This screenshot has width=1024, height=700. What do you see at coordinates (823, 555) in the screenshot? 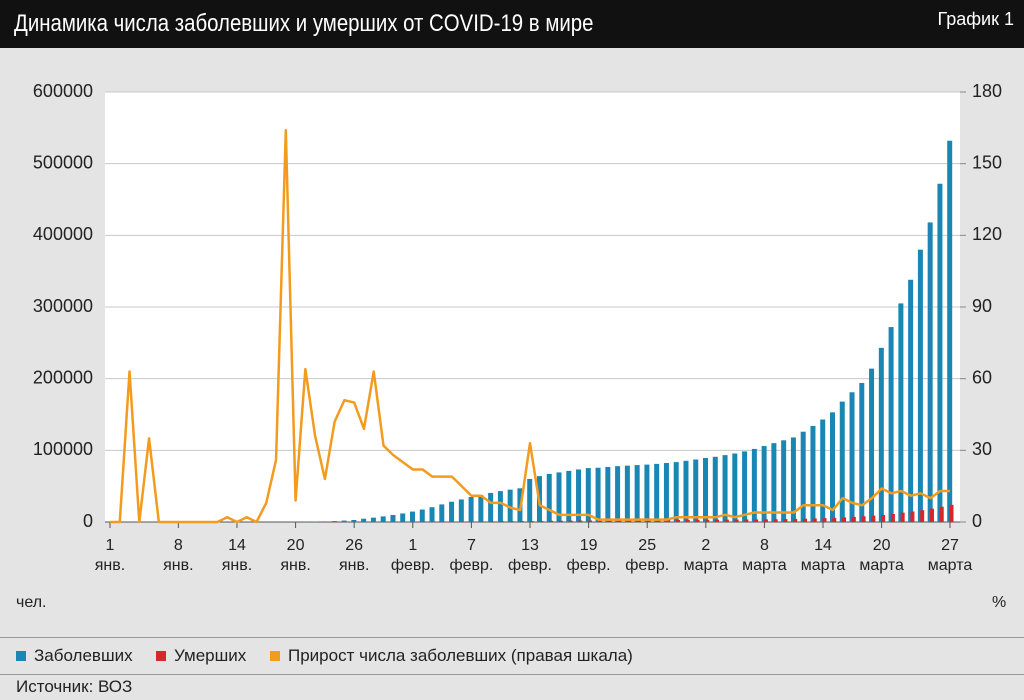
I see `x-tick-label: 14 марта` at bounding box center [823, 555].